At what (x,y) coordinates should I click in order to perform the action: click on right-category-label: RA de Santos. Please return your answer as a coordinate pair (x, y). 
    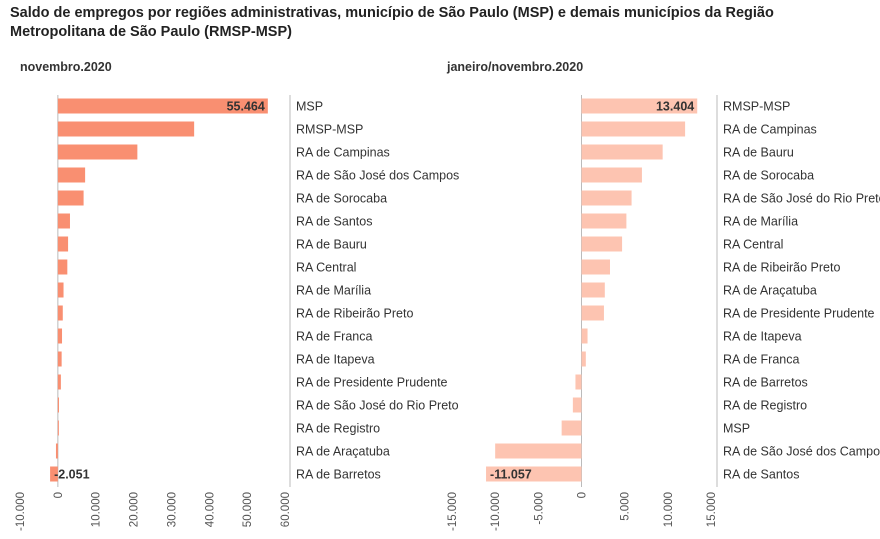
    Looking at the image, I should click on (761, 475).